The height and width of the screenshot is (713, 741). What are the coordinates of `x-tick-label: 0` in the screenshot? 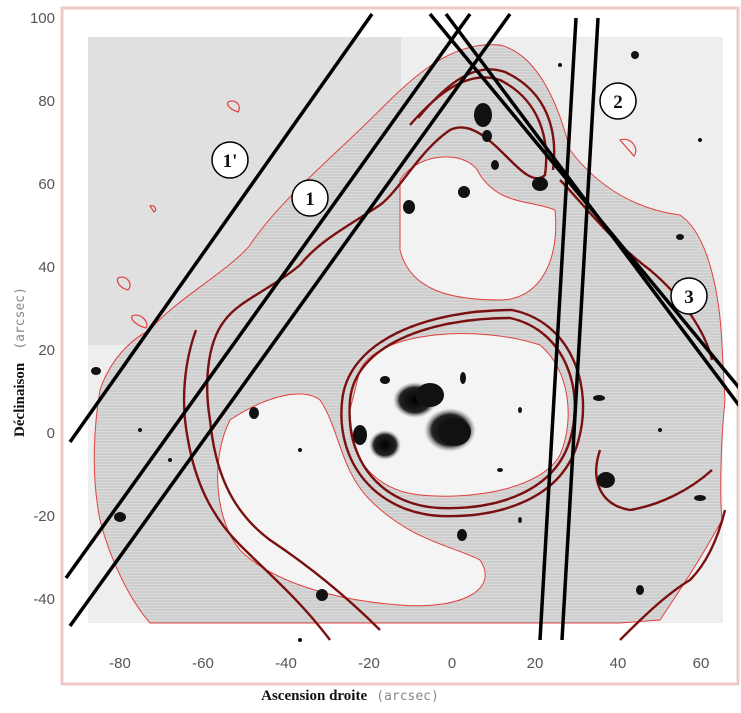 It's located at (452, 663).